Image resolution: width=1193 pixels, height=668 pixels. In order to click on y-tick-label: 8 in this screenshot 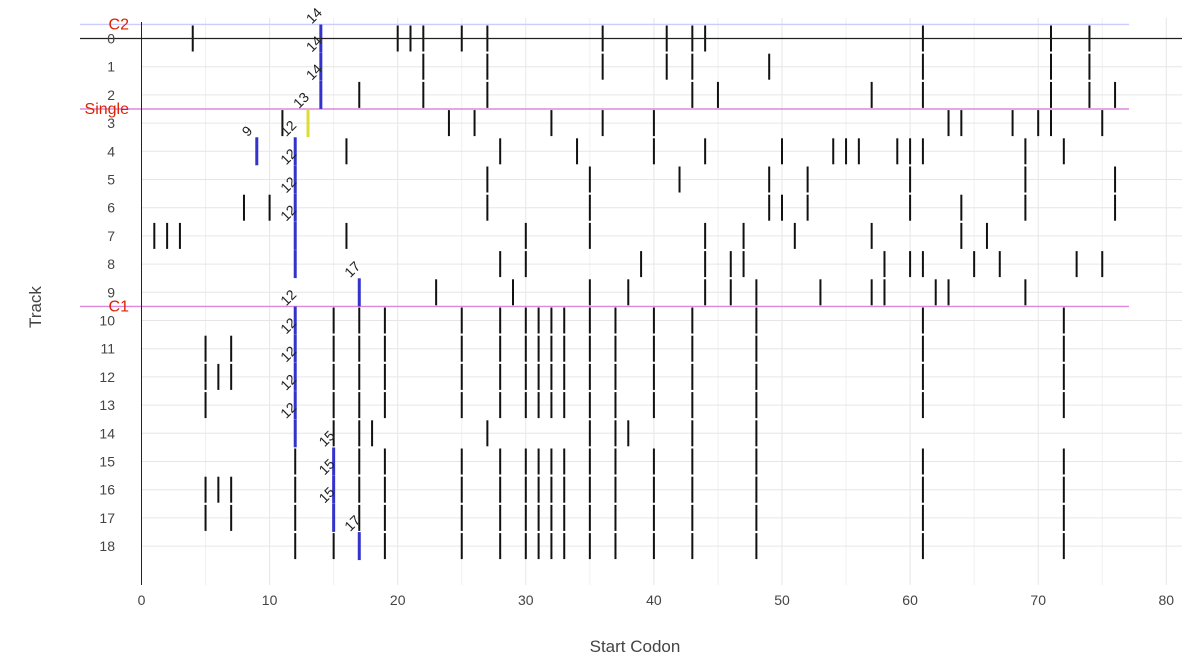, I will do `click(111, 264)`.